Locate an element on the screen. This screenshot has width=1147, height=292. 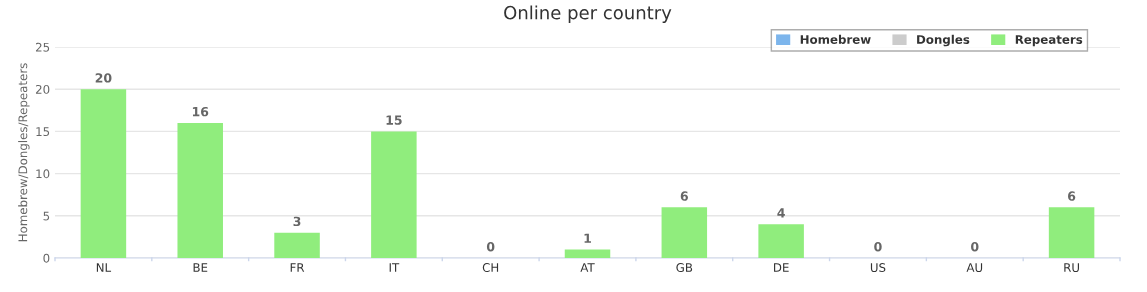
y-tick-label: 0 is located at coordinates (46, 258).